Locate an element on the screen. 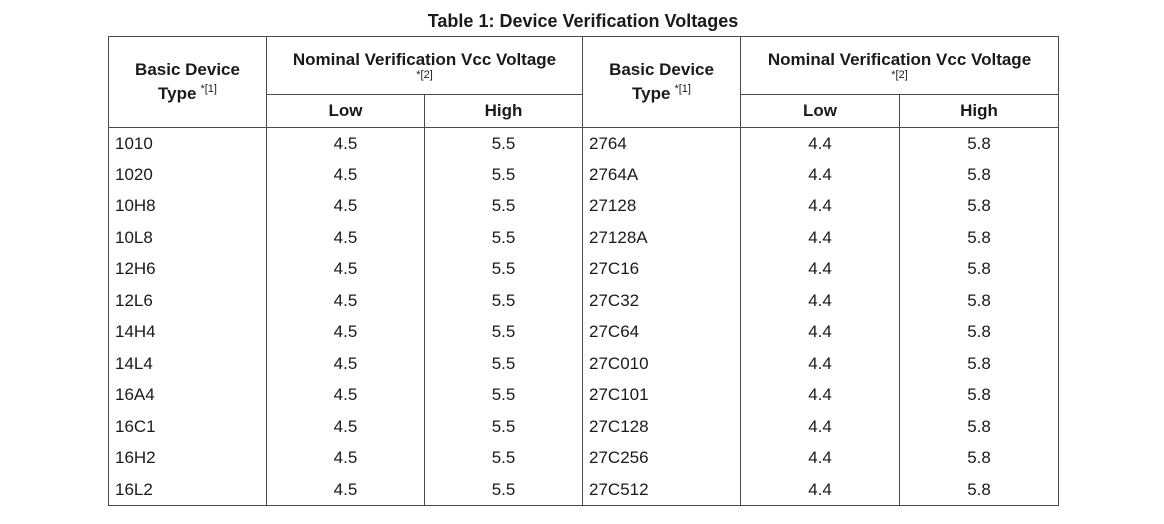  table-row: 12L6 4.5 5.5 27C32 4.4 5.8 is located at coordinates (584, 301).